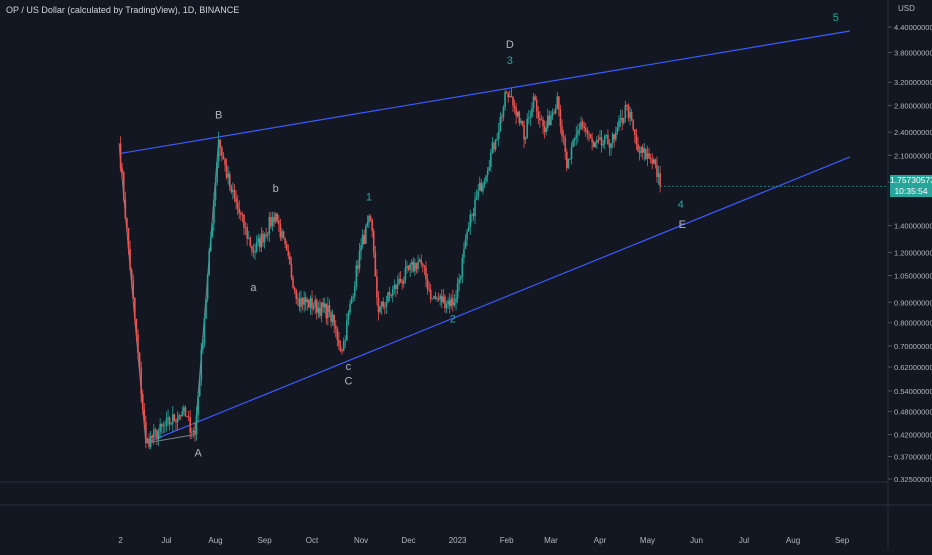 This screenshot has height=555, width=932. What do you see at coordinates (913, 391) in the screenshot?
I see `price-tick-label: 0.54000000` at bounding box center [913, 391].